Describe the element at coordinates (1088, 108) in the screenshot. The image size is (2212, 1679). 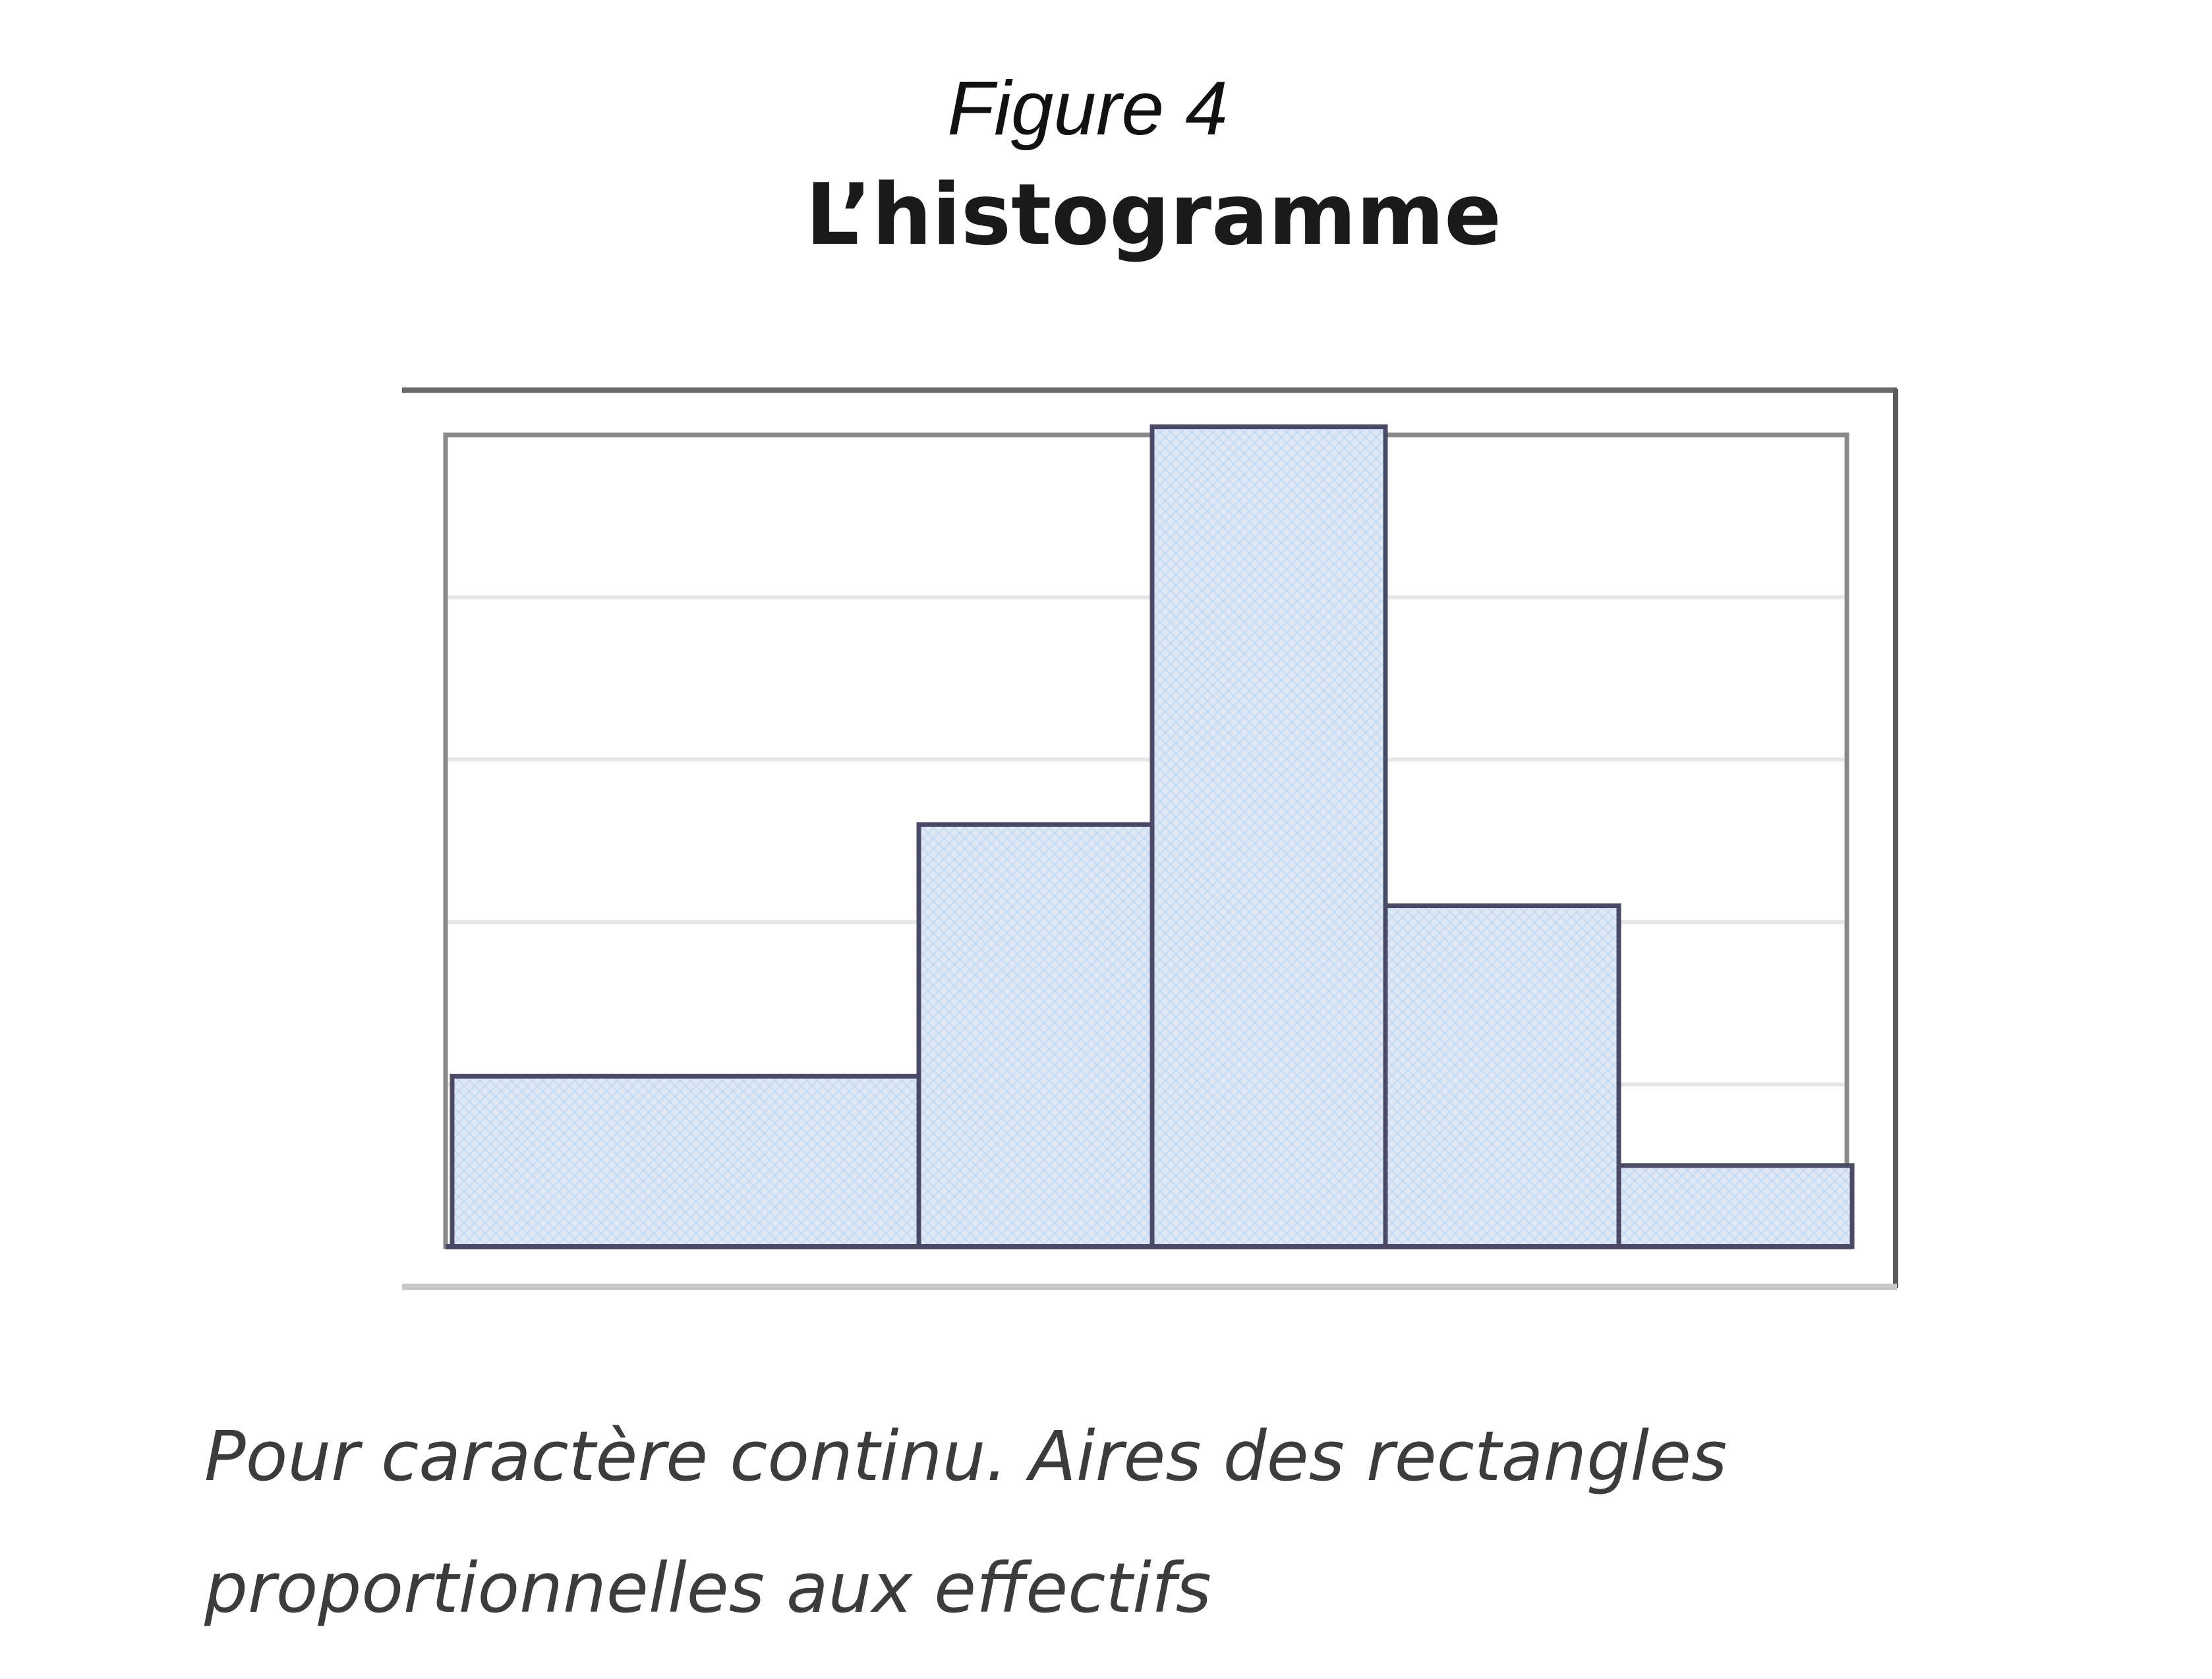
I see `figure-label: Figure 4` at that location.